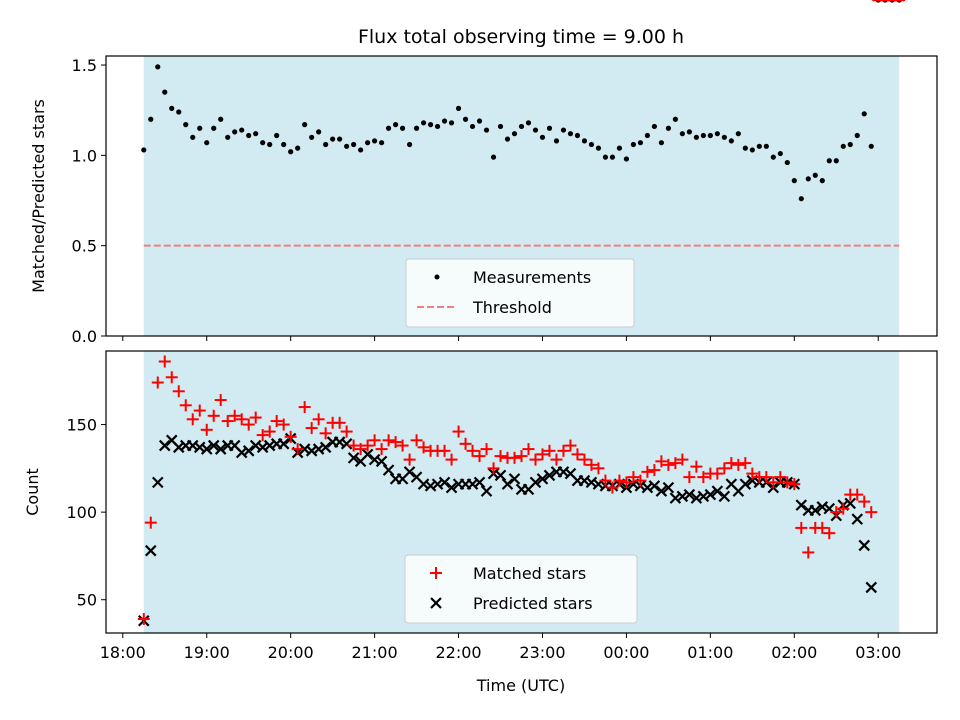  What do you see at coordinates (81, 425) in the screenshot?
I see `bottom-y-tick-label-2: 150` at bounding box center [81, 425].